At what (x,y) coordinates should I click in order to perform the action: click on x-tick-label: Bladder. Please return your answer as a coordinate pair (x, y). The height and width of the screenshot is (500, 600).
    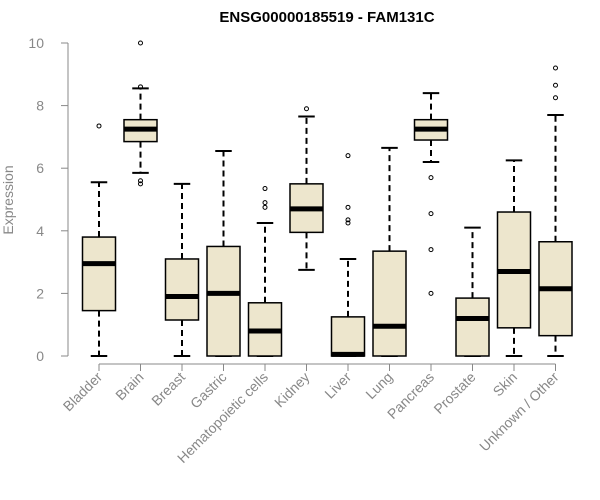
    Looking at the image, I should click on (83, 392).